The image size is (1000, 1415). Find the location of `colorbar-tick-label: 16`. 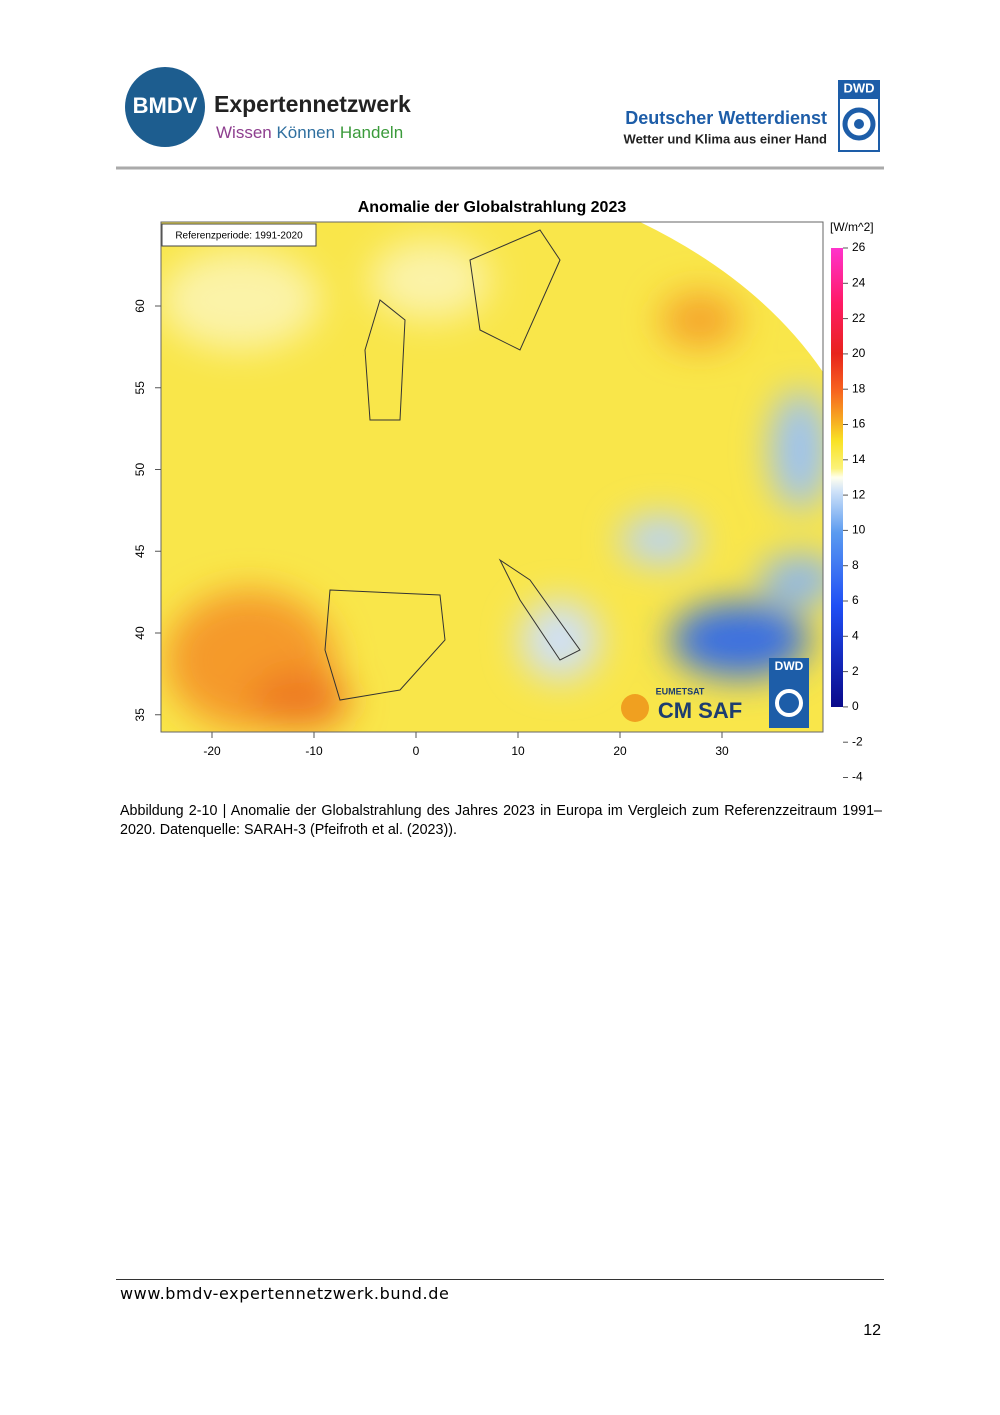

colorbar-tick-label: 16 is located at coordinates (859, 424).